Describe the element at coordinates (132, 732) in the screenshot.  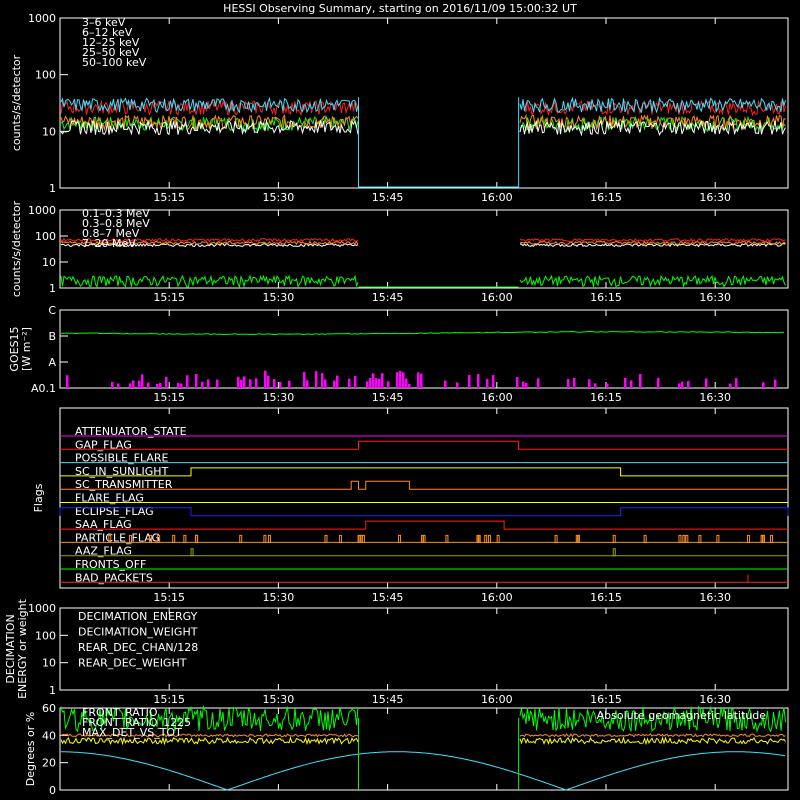
I see `legend-entry: MAX_DET_VS_TOT` at that location.